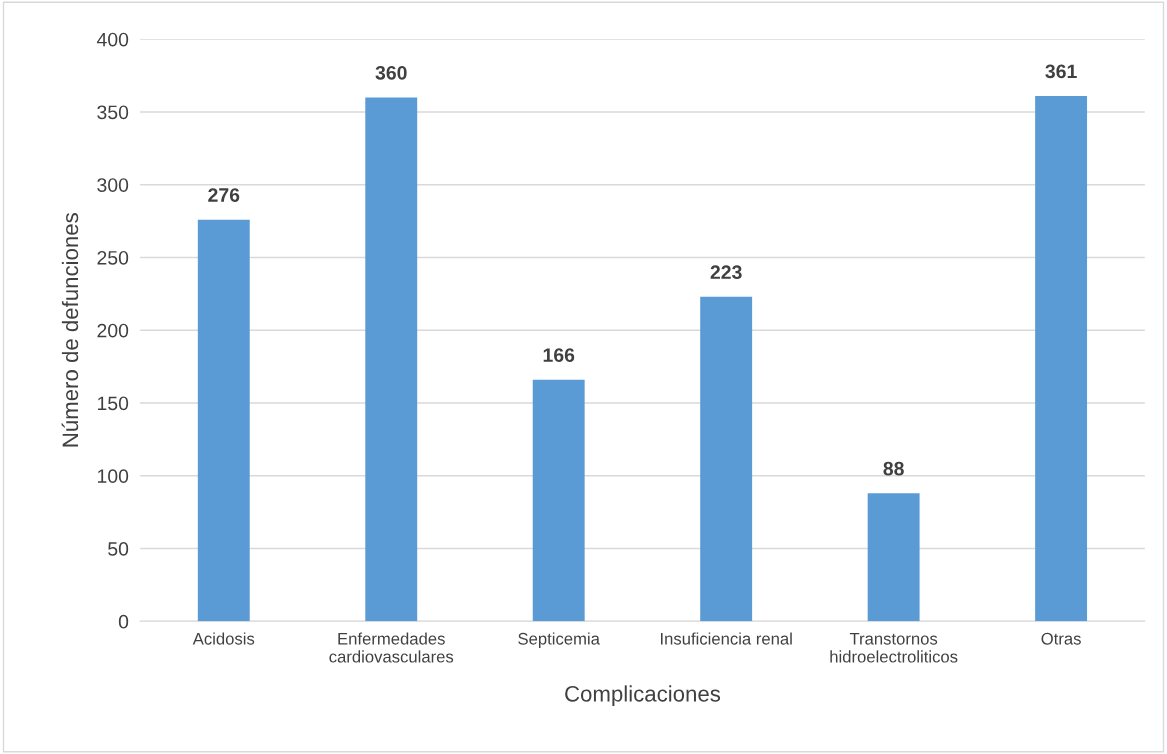  Describe the element at coordinates (894, 648) in the screenshot. I see `x-tick-label: Transtornos hidroelectroliticos` at that location.